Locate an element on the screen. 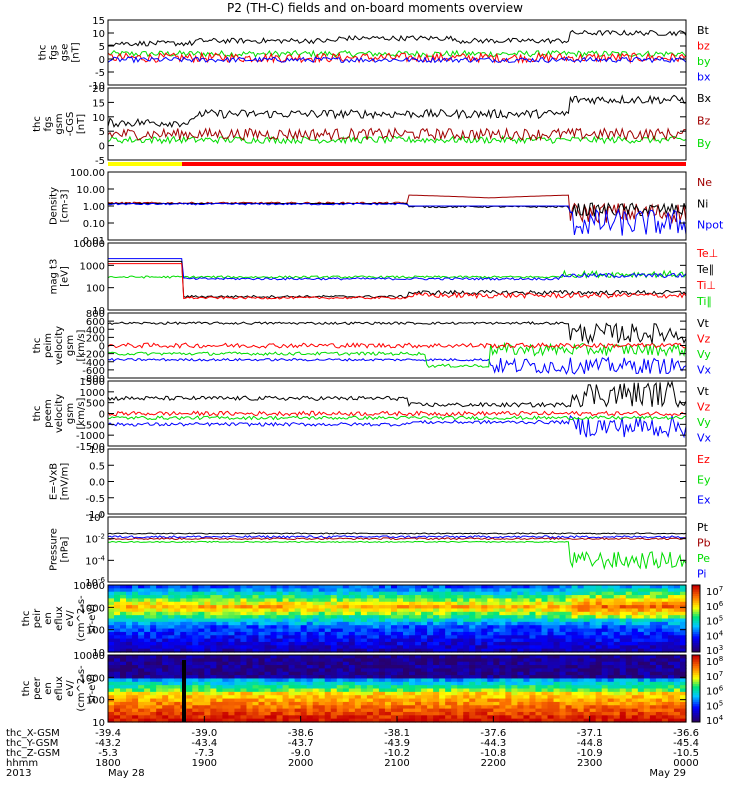 Image resolution: width=750 pixels, height=800 pixels. temperature-legend-Ti⊥: Ti⊥ is located at coordinates (706, 285).